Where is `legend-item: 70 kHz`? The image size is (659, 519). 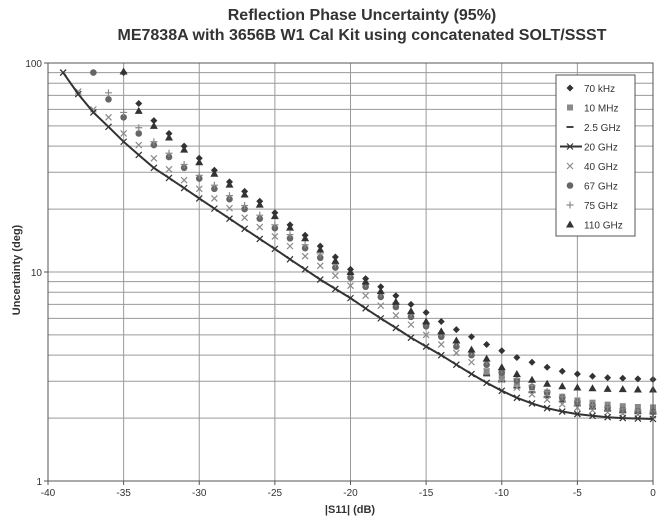 legend-item: 70 kHz is located at coordinates (590, 89).